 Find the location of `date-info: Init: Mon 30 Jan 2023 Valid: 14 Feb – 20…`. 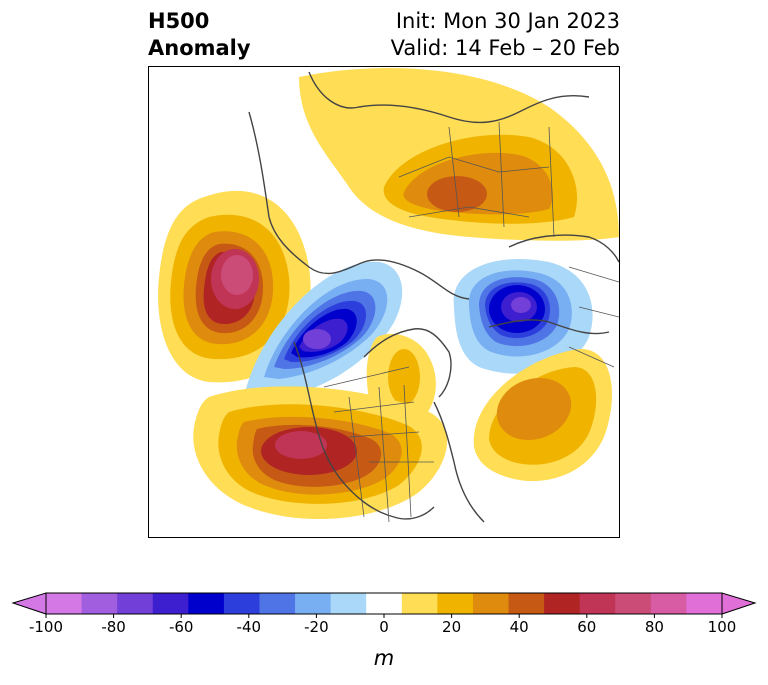

date-info: Init: Mon 30 Jan 2023 Valid: 14 Feb – 20… is located at coordinates (505, 35).